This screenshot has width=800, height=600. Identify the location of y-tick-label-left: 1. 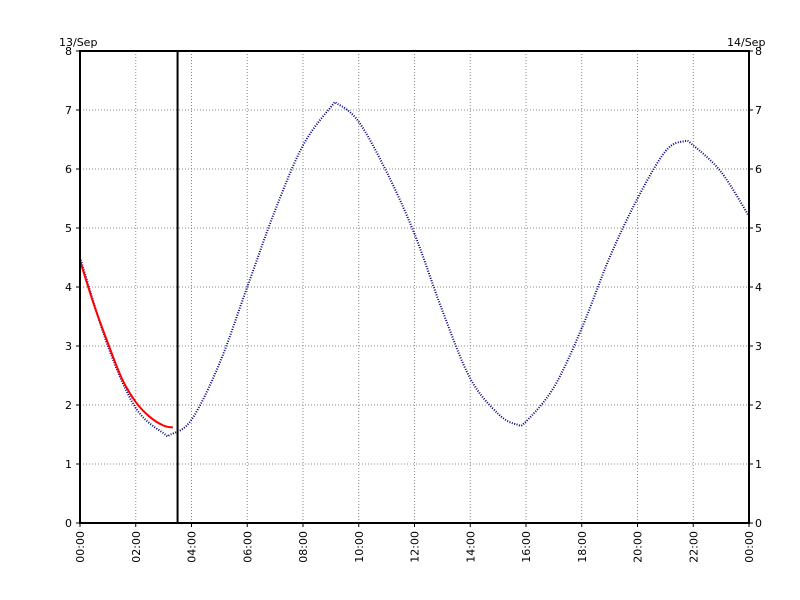
(68, 464).